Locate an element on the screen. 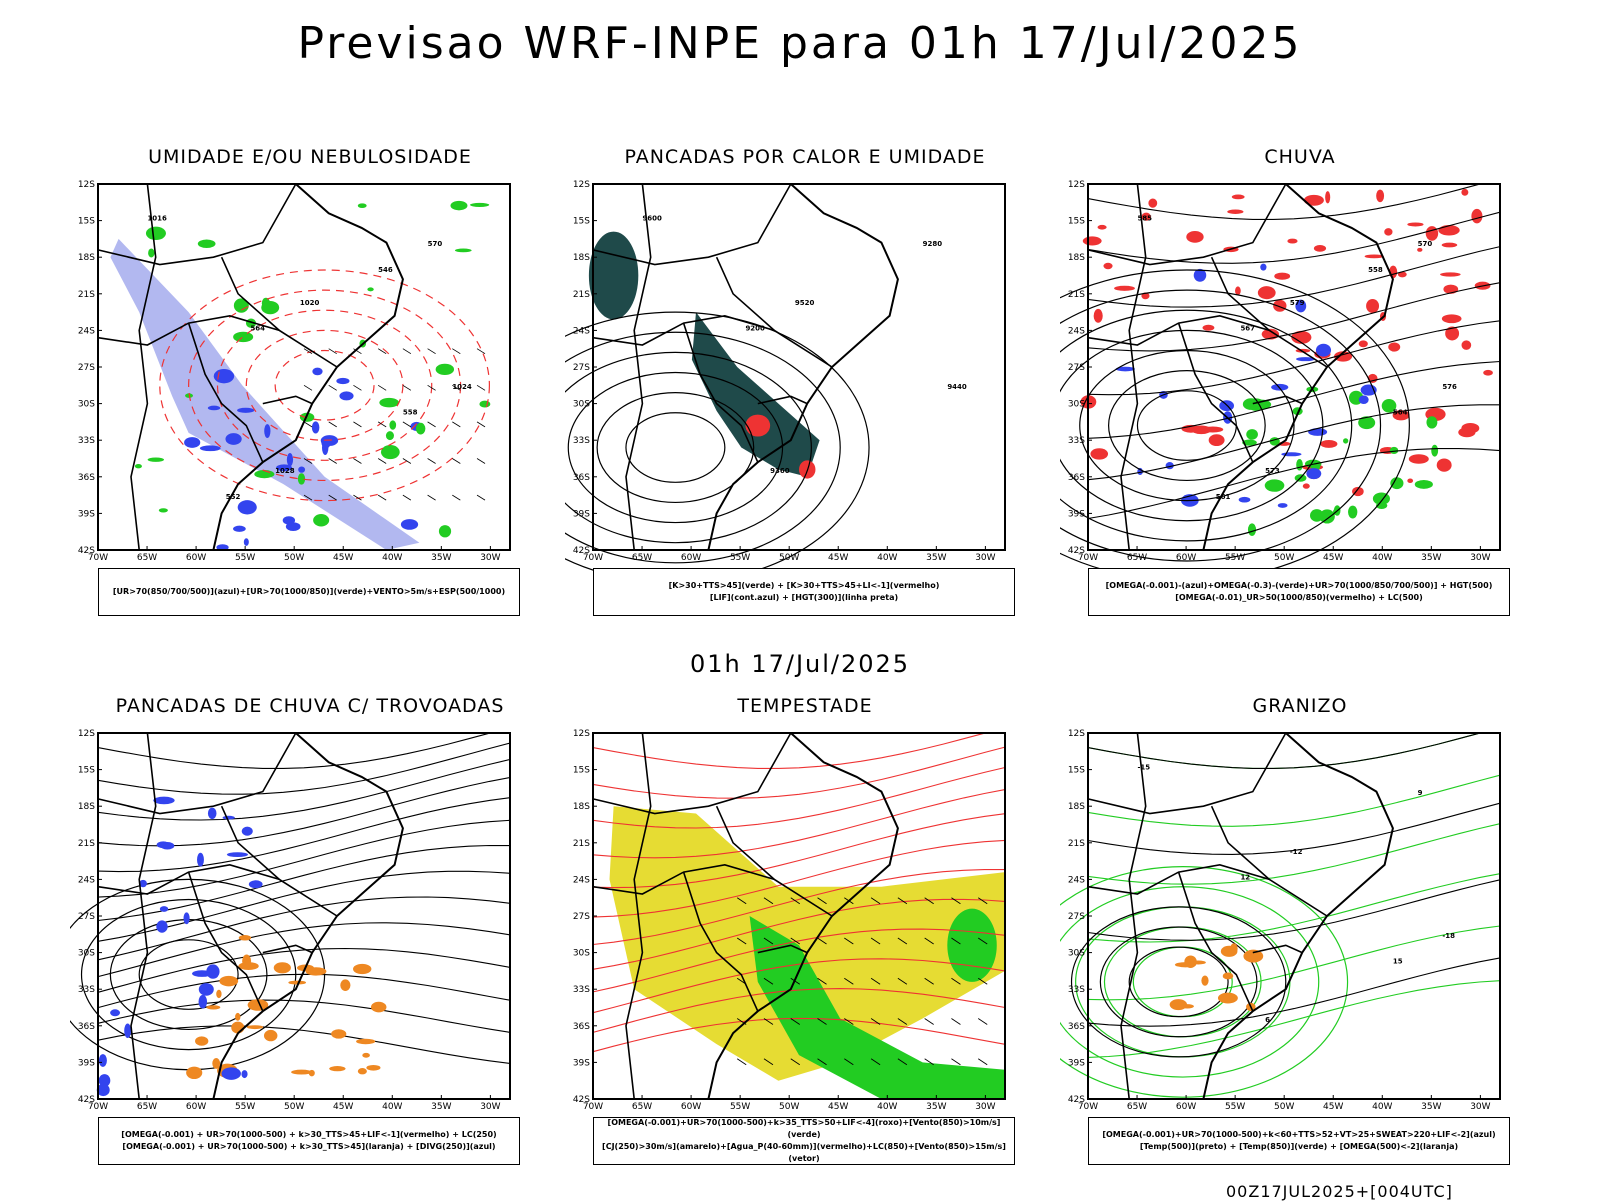 The height and width of the screenshot is (1201, 1600). lon-label: 65W is located at coordinates (642, 1107).